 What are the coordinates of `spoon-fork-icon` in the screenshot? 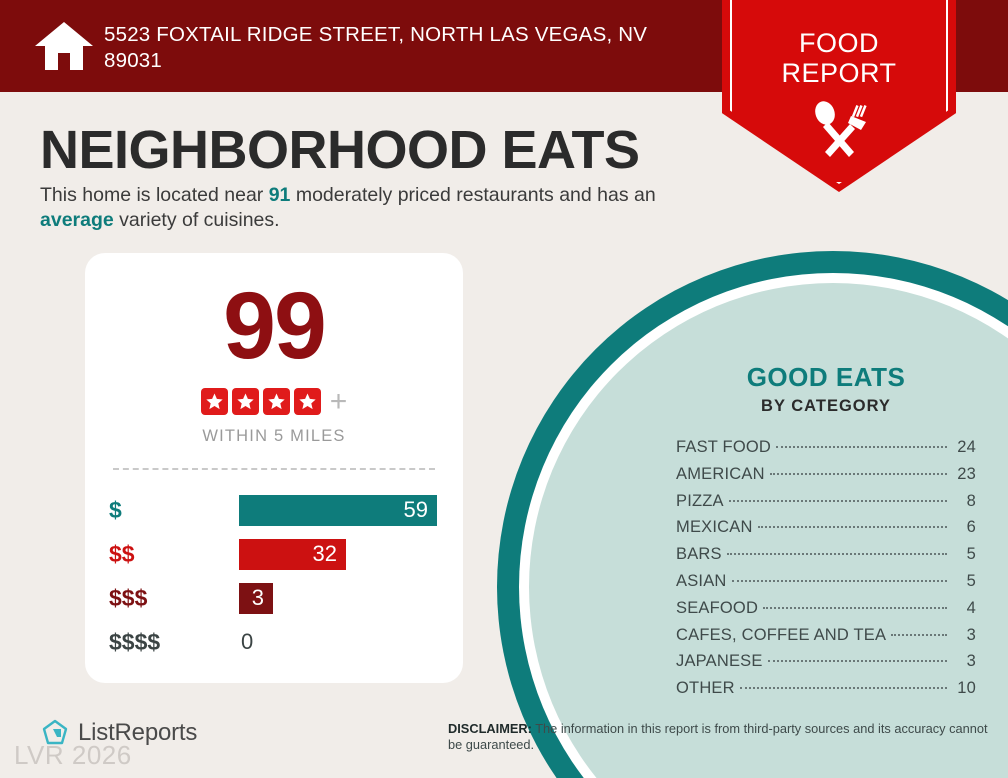 It's located at (841, 129).